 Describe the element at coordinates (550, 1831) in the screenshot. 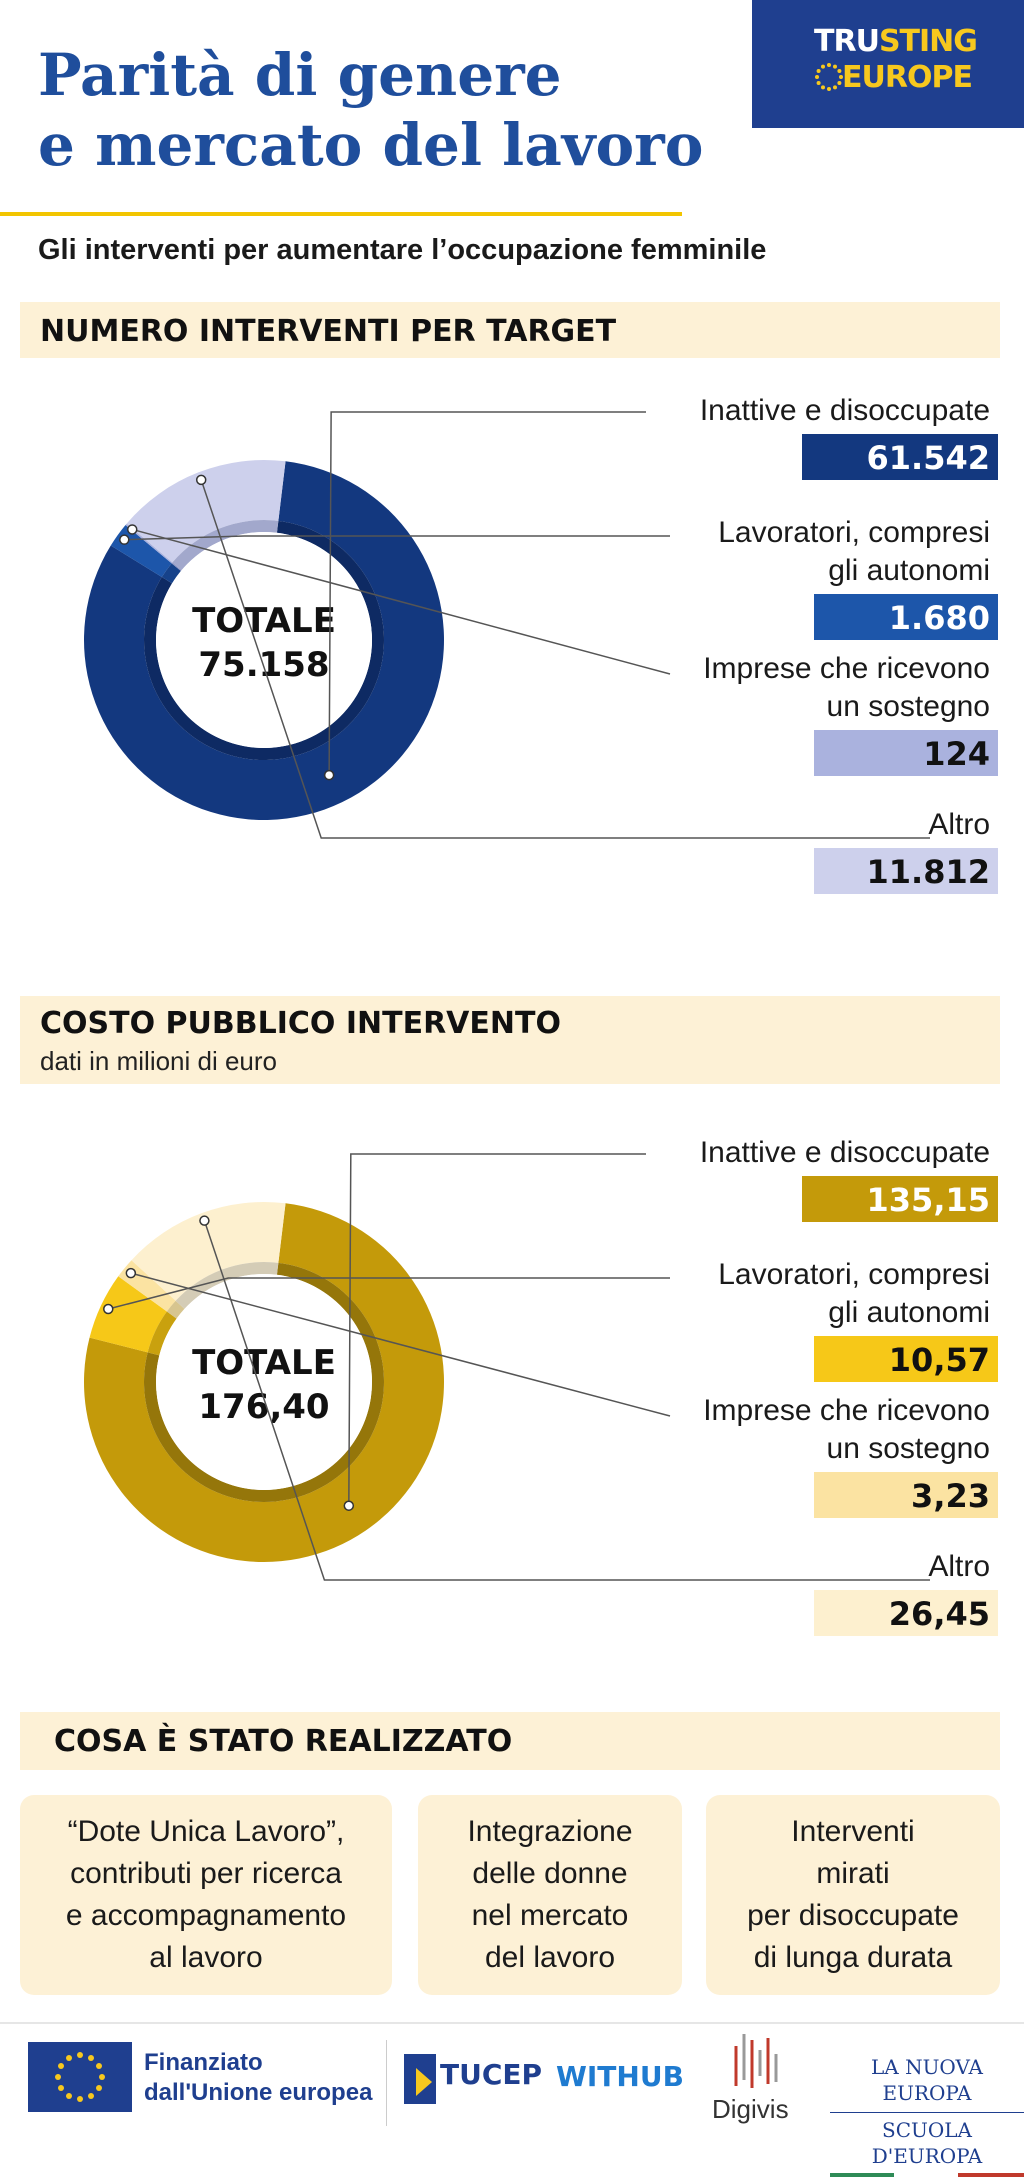

I see `card-line: Integrazione` at that location.